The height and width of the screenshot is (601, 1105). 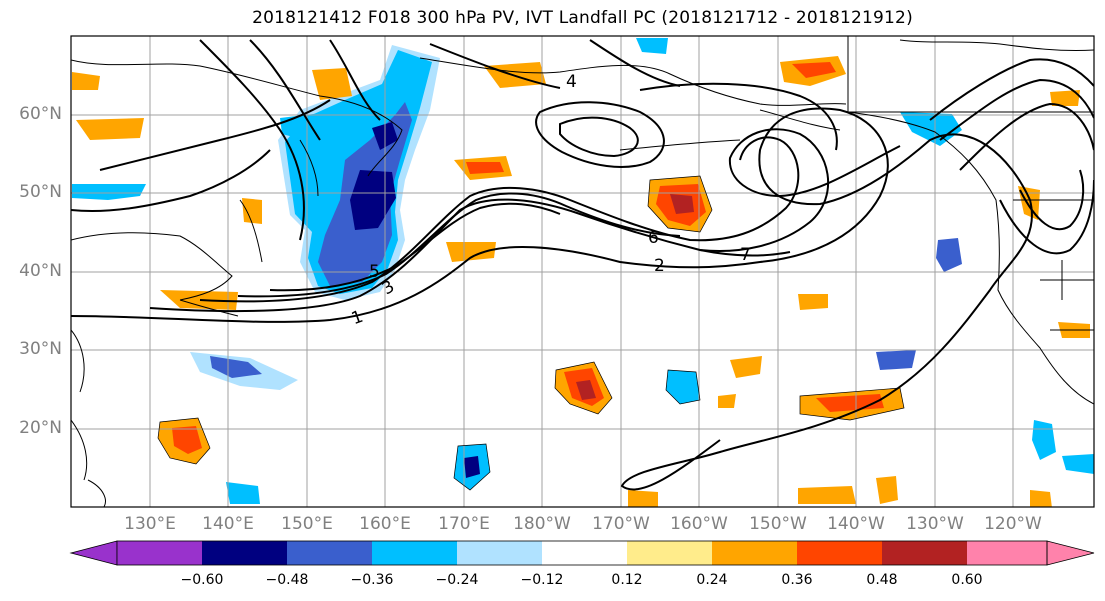 What do you see at coordinates (471, 252) in the screenshot?
I see `ivt-pos-172e` at bounding box center [471, 252].